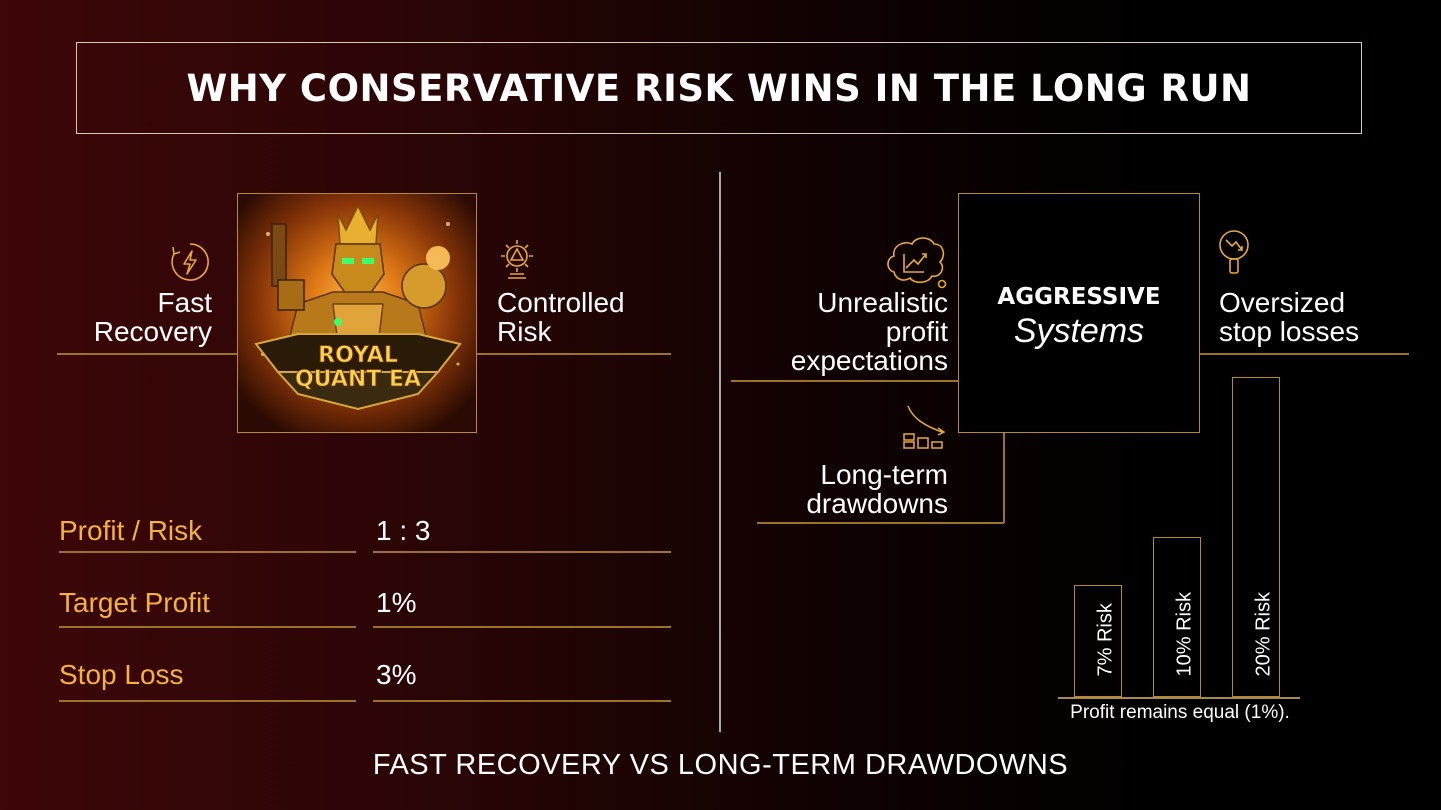 The image size is (1441, 810). I want to click on point-oversized-stop-losses: Oversized stop losses, so click(1324, 317).